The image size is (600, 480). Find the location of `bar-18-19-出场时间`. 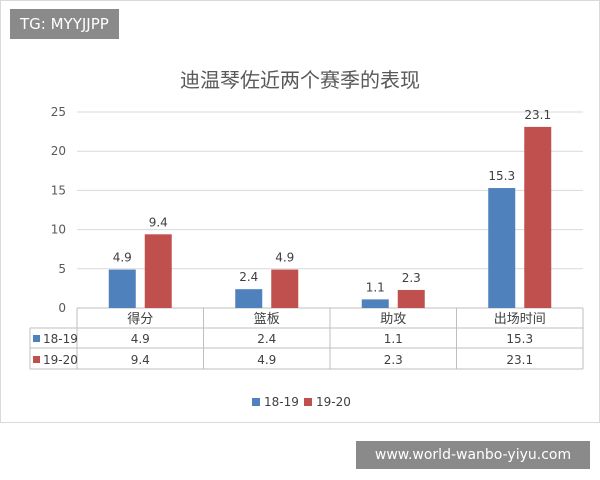

bar-18-19-出场时间 is located at coordinates (502, 248).